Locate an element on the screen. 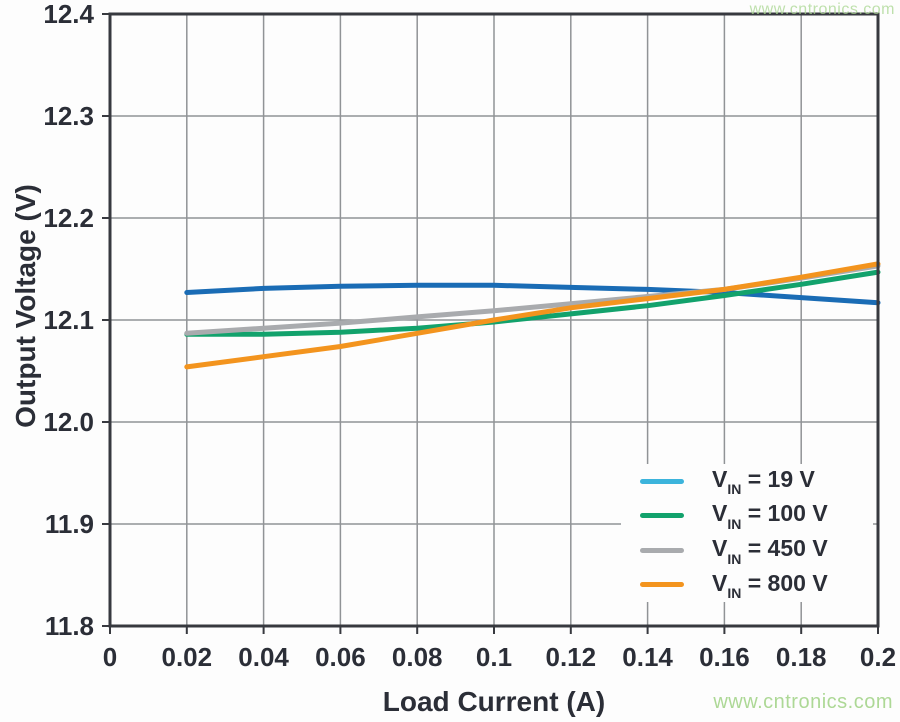 The width and height of the screenshot is (900, 722). x-tick-label: 0.08 is located at coordinates (417, 657).